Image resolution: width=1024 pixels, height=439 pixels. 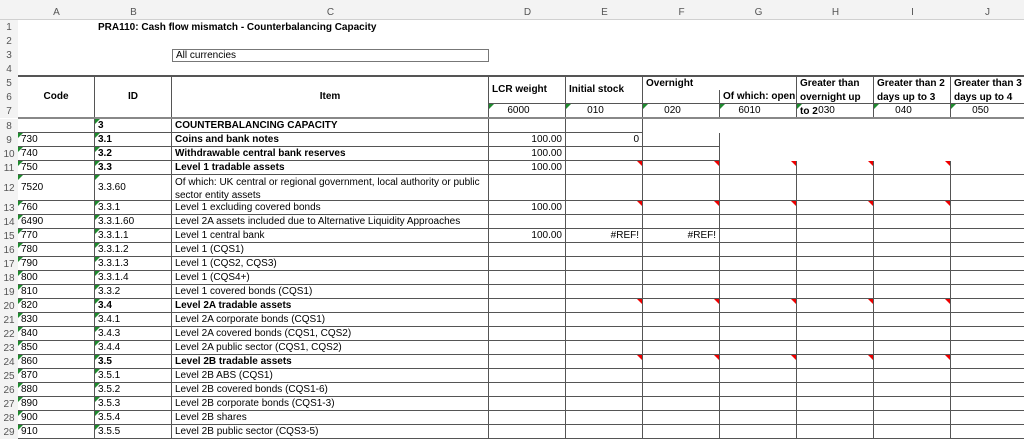 I want to click on cell-item: Level 2B covered bonds (CQS1-6), so click(x=330, y=390).